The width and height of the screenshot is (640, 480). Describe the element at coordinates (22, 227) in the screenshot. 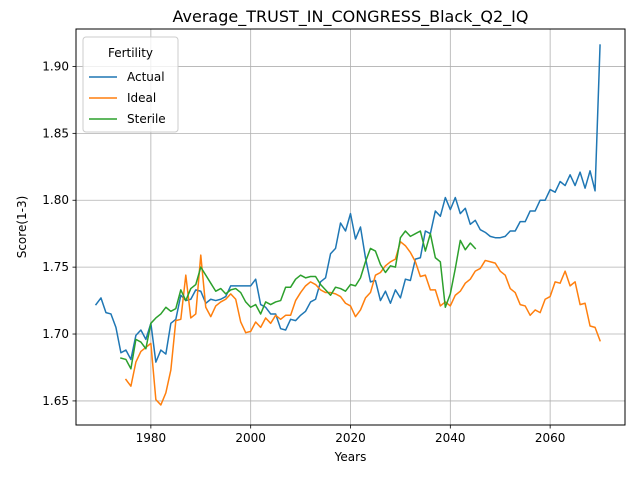

I see `y-axis-label: Score(1-3)` at that location.